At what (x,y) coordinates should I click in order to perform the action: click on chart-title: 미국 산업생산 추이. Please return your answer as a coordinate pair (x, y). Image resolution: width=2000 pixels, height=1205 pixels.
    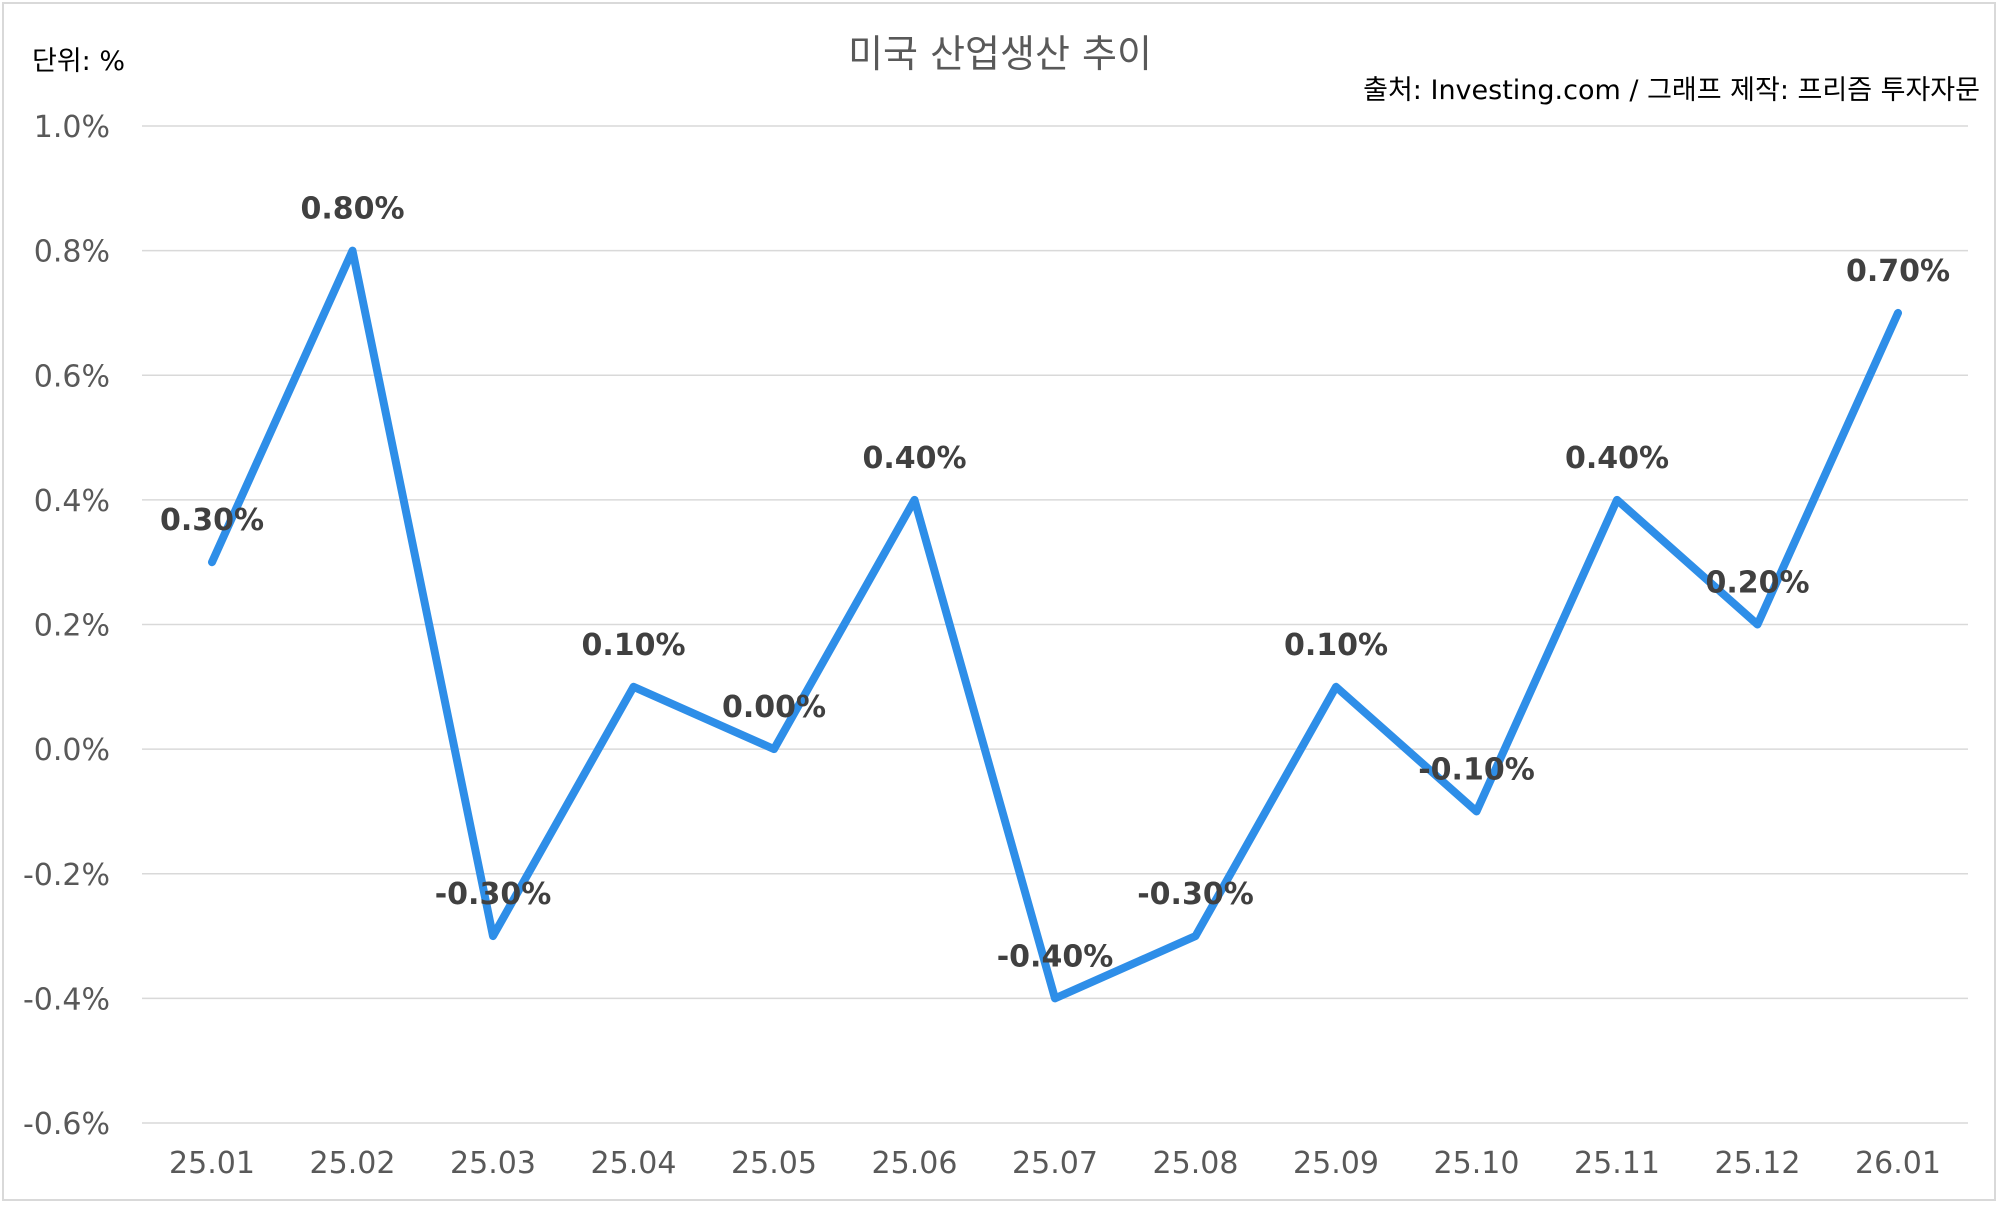
    Looking at the image, I should click on (1000, 54).